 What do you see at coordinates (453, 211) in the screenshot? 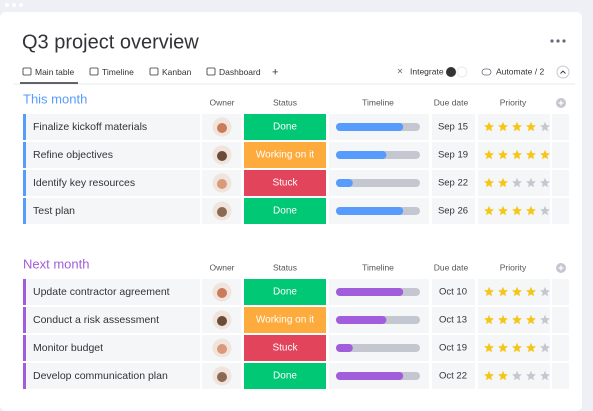
I see `due-date: Sep 26` at bounding box center [453, 211].